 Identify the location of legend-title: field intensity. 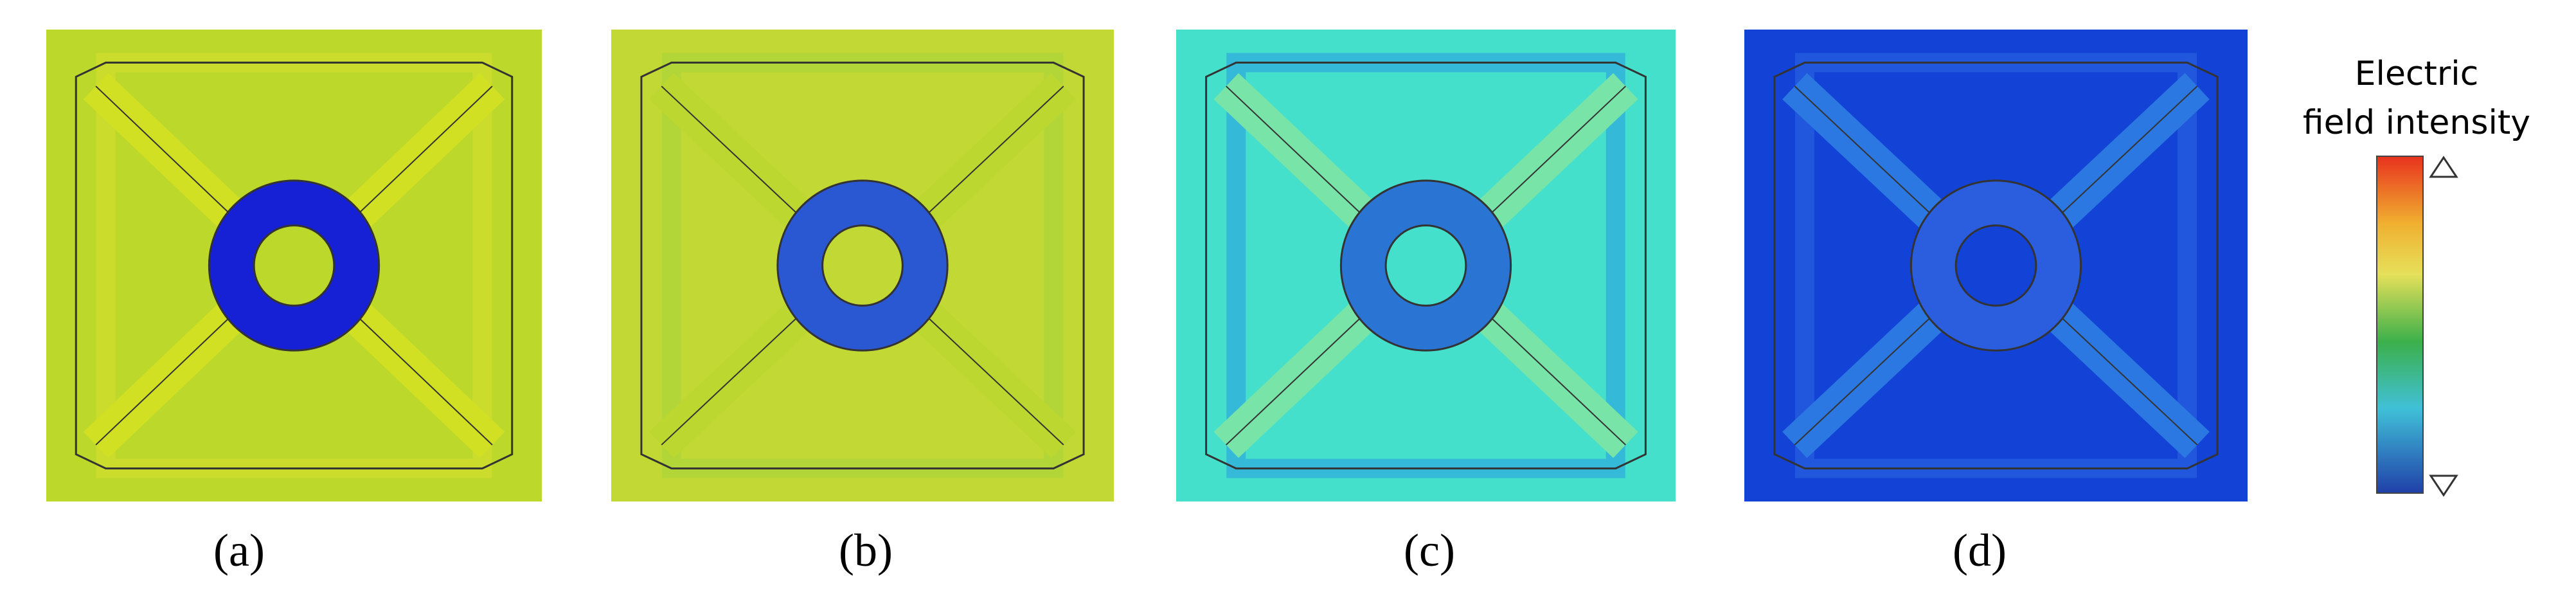
(2416, 123).